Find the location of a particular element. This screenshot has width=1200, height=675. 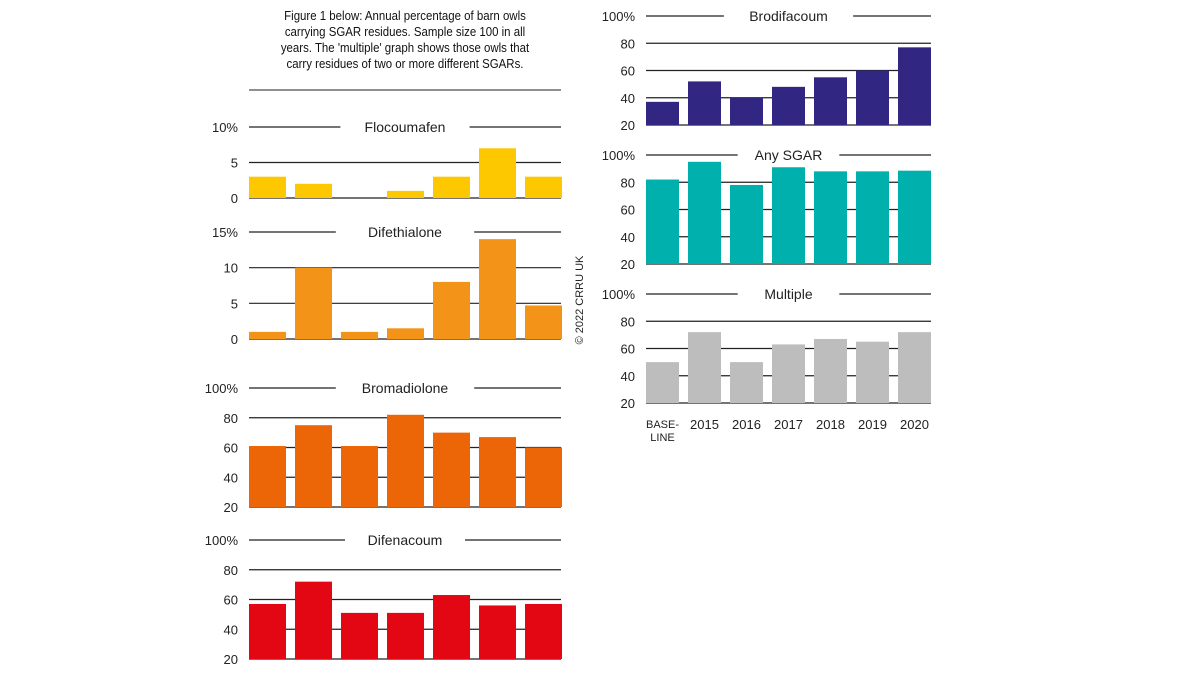

chart-title: Any SGAR is located at coordinates (789, 155).